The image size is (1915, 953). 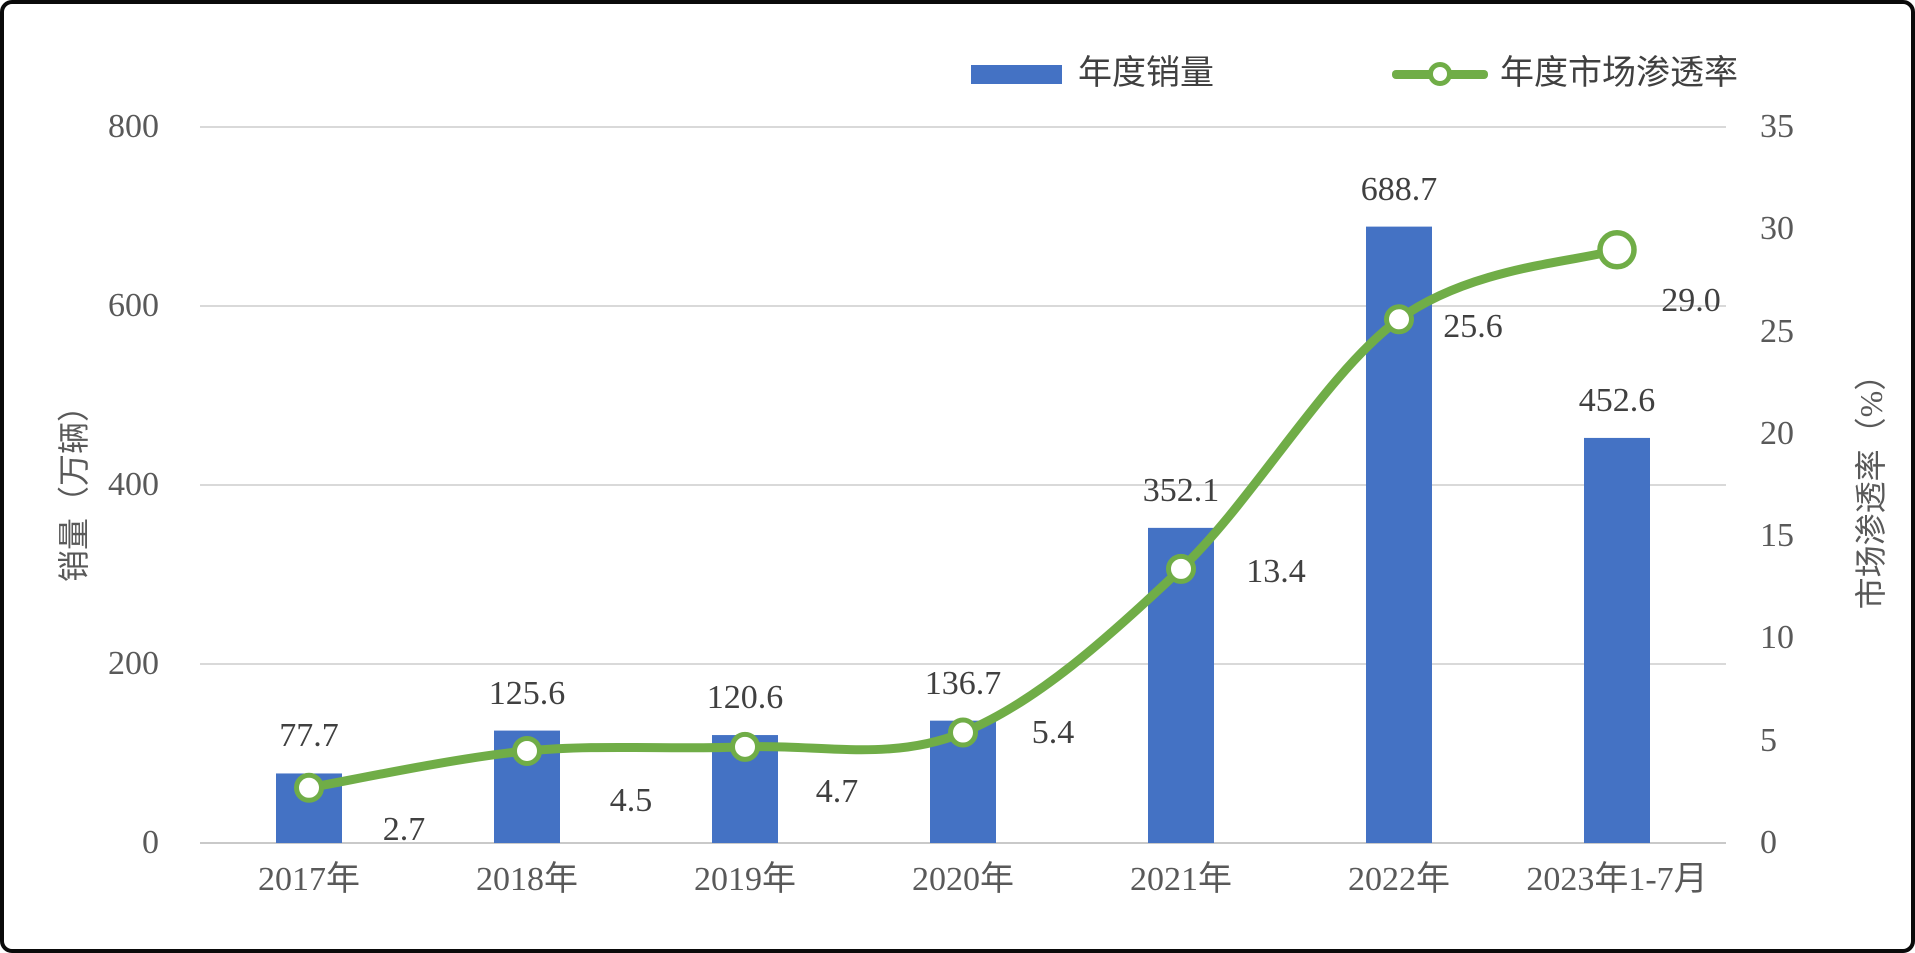 I want to click on legend-item-sales: 年度销量, so click(x=1092, y=74).